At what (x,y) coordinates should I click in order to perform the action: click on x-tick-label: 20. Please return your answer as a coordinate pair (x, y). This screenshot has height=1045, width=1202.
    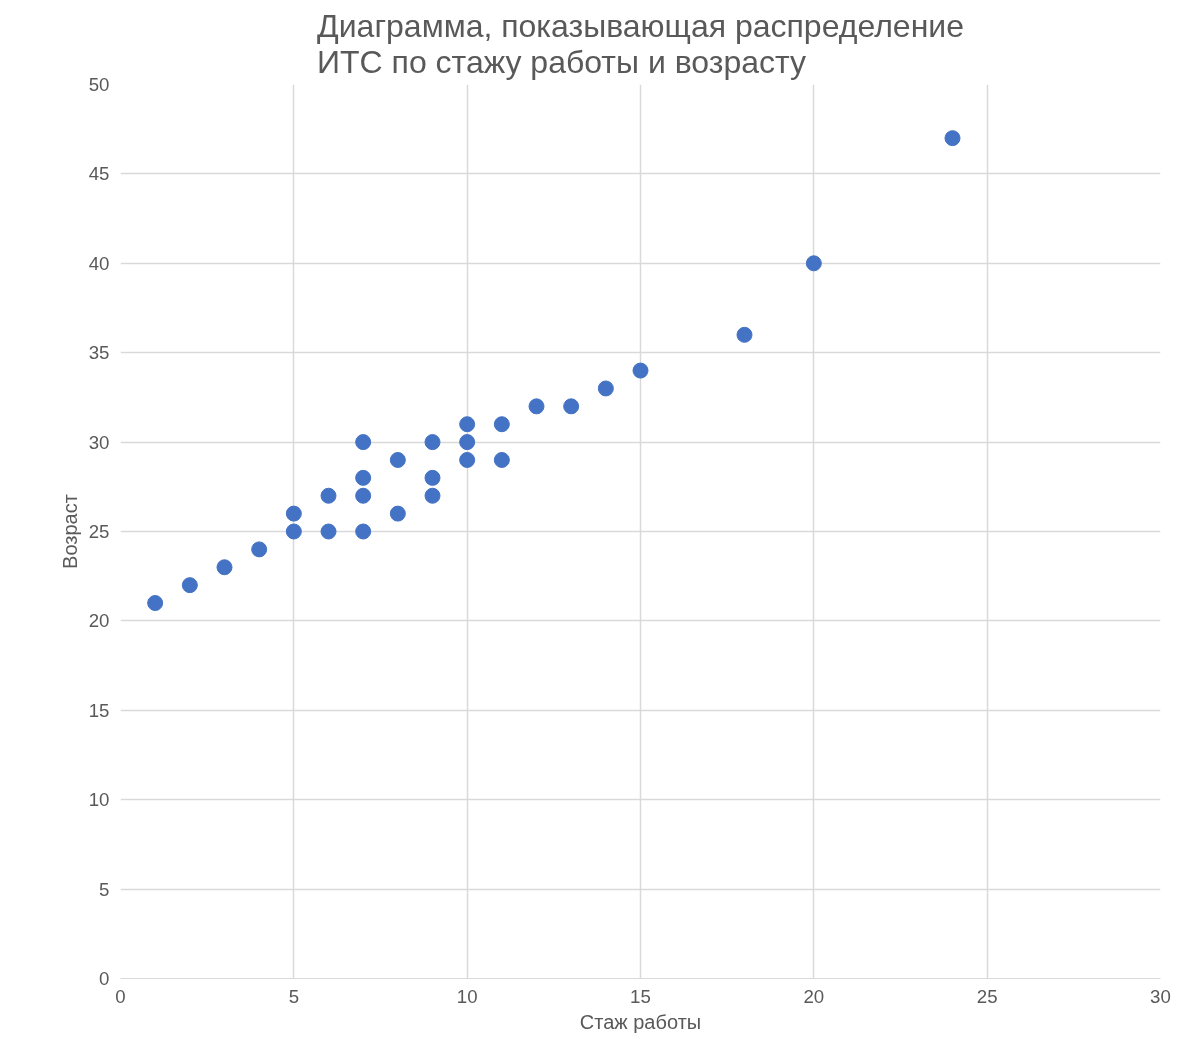
    Looking at the image, I should click on (814, 996).